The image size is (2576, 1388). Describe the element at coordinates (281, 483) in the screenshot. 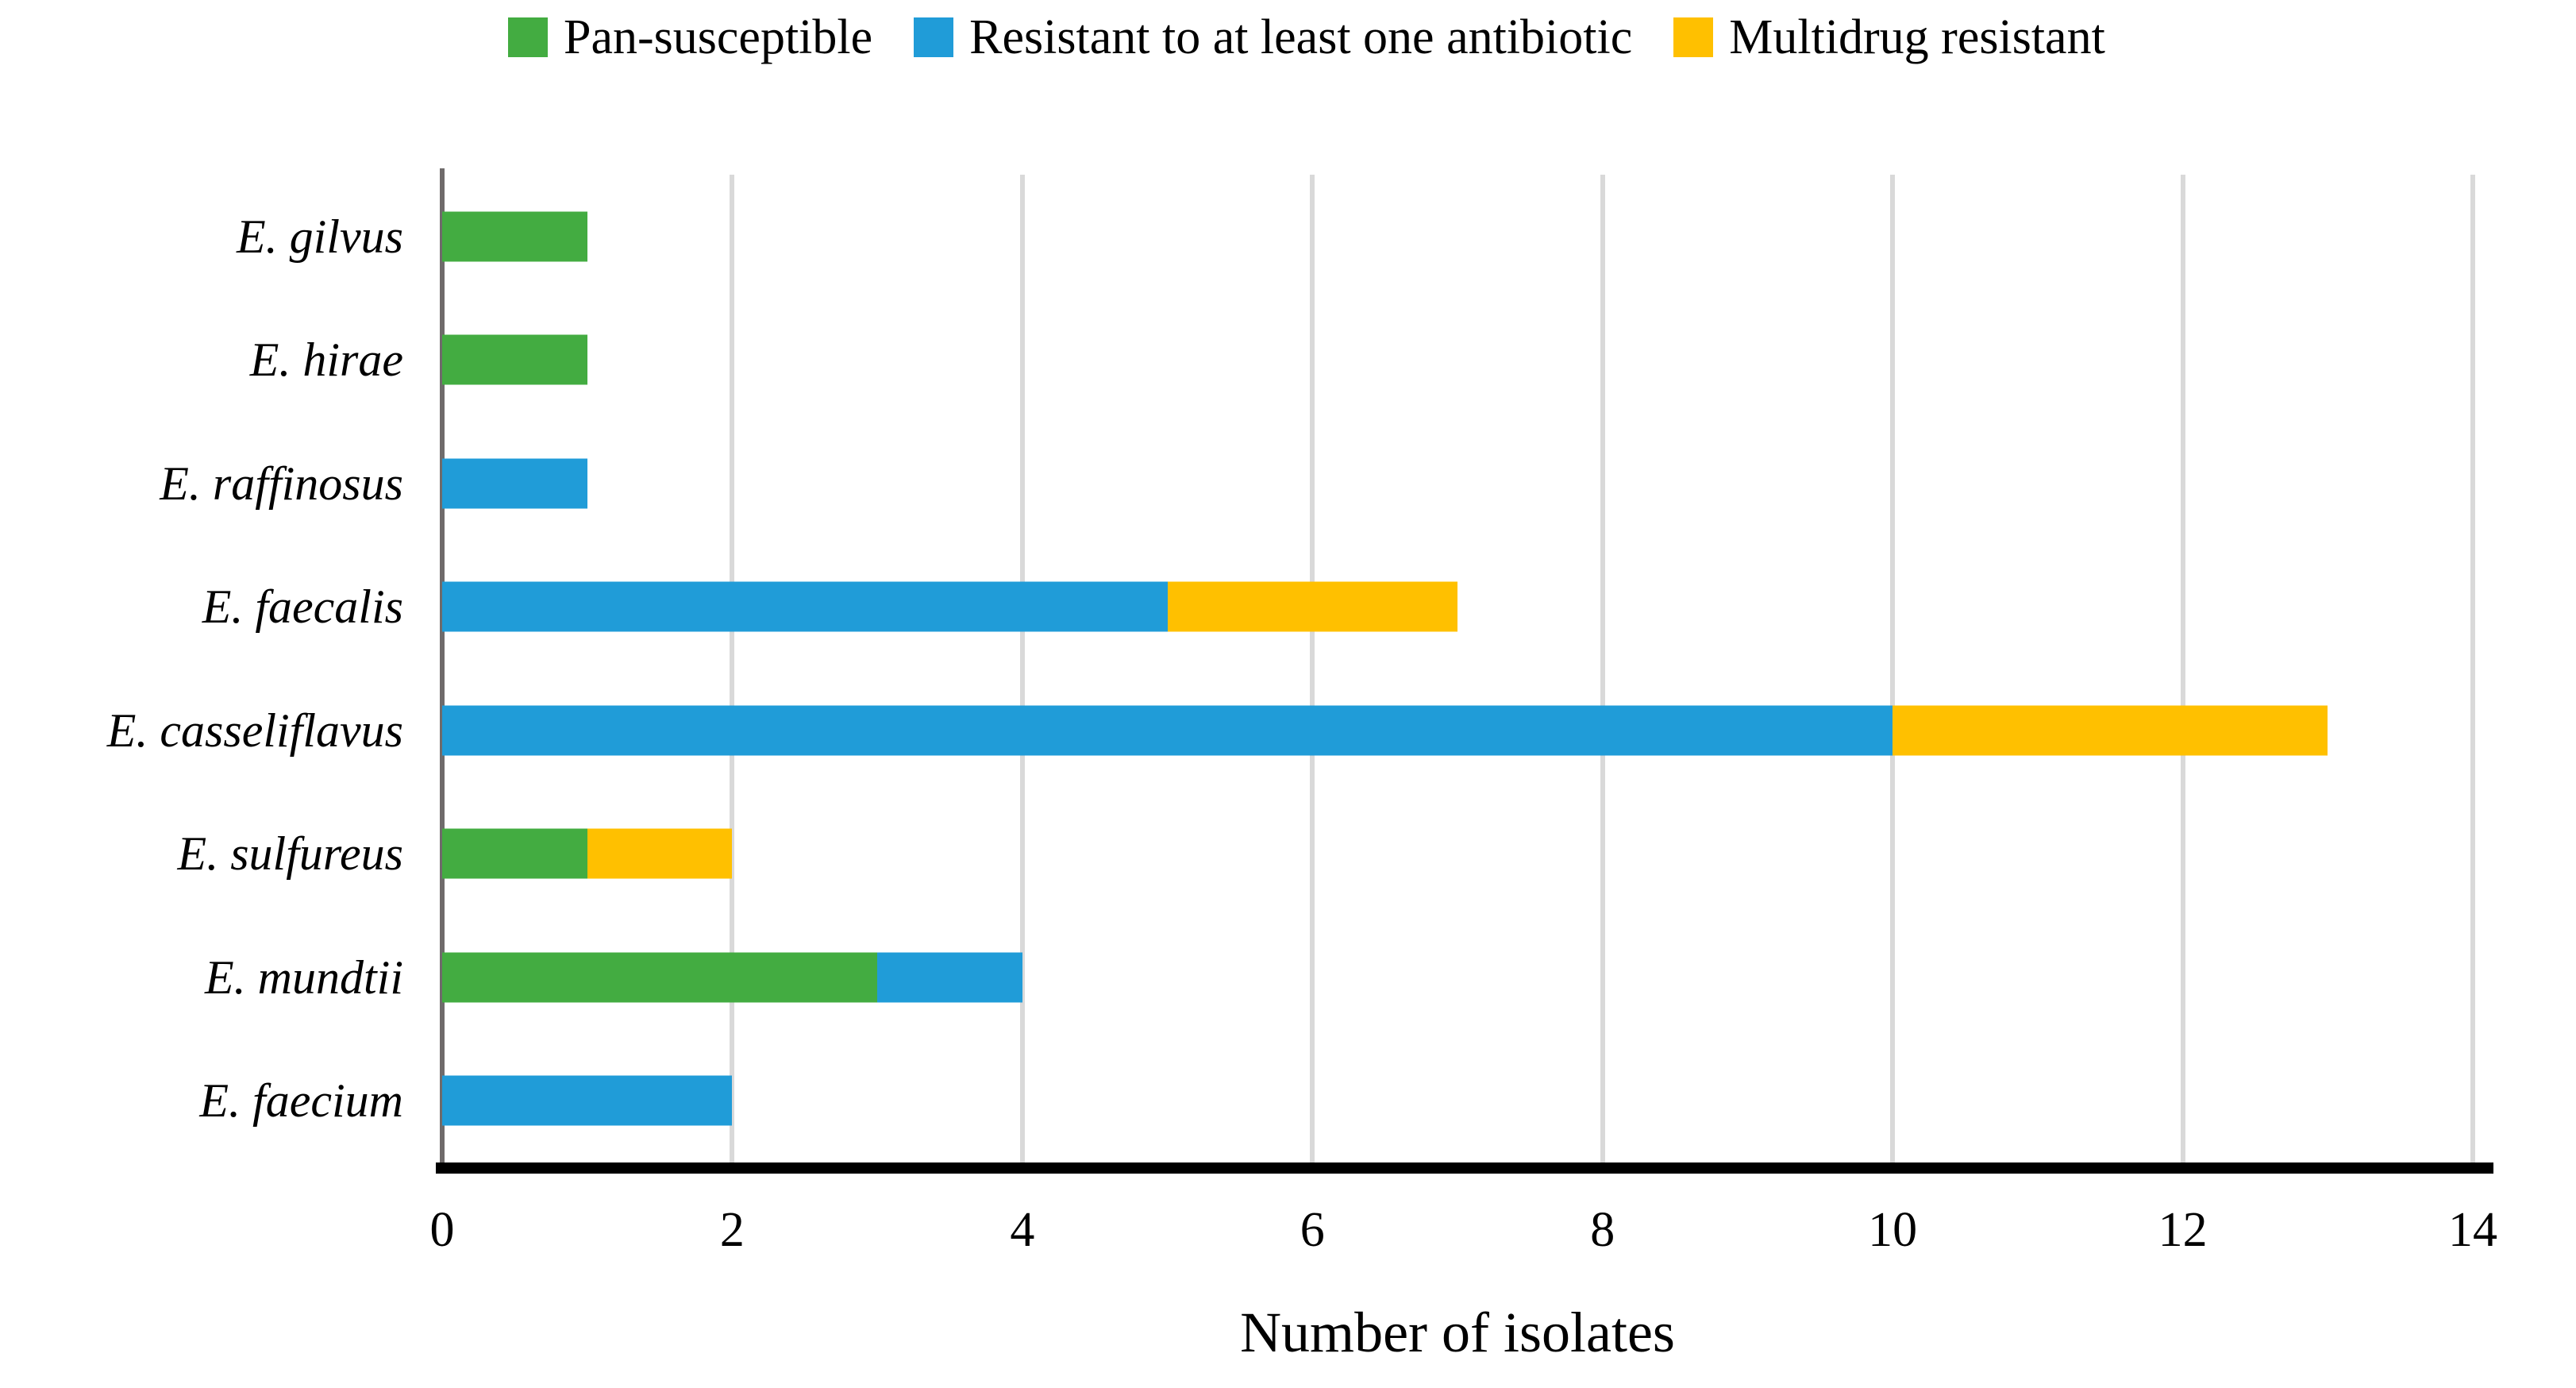

I see `category-label: E. raffinosus` at that location.